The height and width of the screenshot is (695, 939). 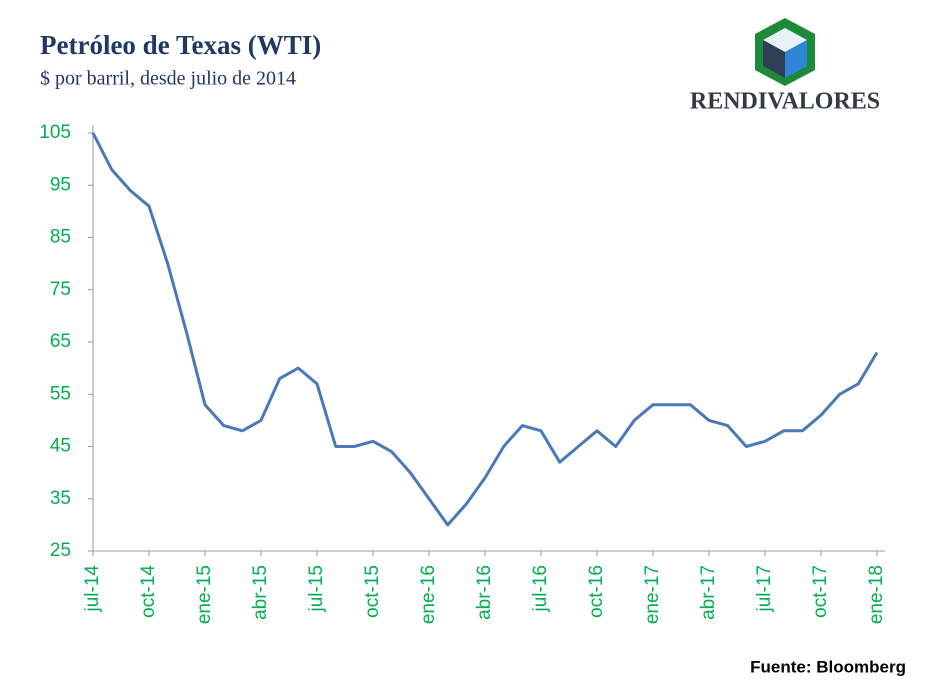 I want to click on chart-subtitle: $ por barril, desde julio de 2014, so click(x=168, y=79).